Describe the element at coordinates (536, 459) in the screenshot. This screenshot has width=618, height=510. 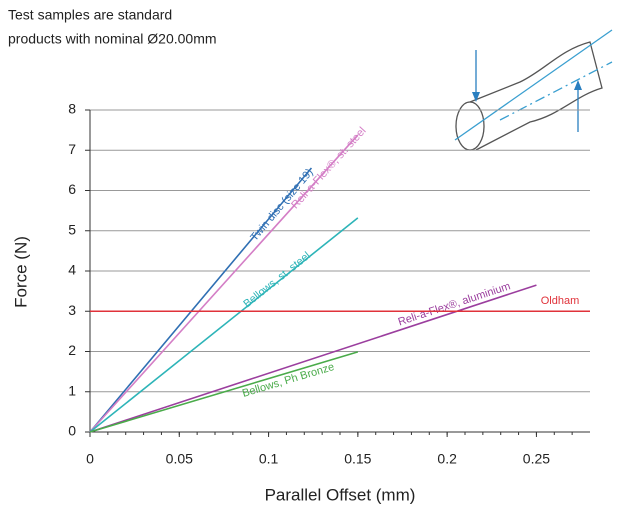
I see `x-tick-label: 0.25` at that location.